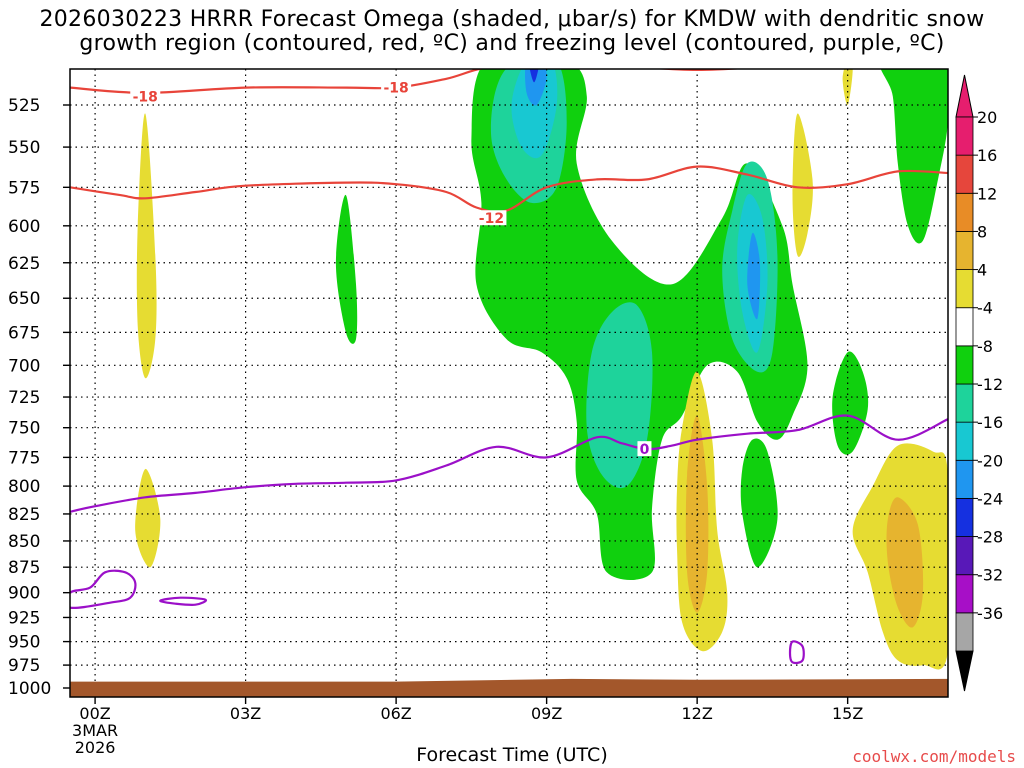 This screenshot has height=768, width=1024. What do you see at coordinates (395, 713) in the screenshot?
I see `x-tick-label-06Z: 06Z` at bounding box center [395, 713].